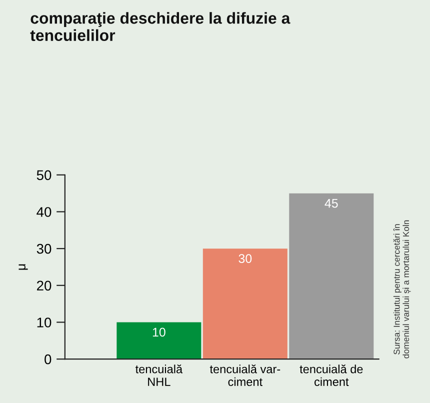 The width and height of the screenshot is (430, 403). Describe the element at coordinates (245, 375) in the screenshot. I see `x-tick-label: tencuială var- ciment` at that location.